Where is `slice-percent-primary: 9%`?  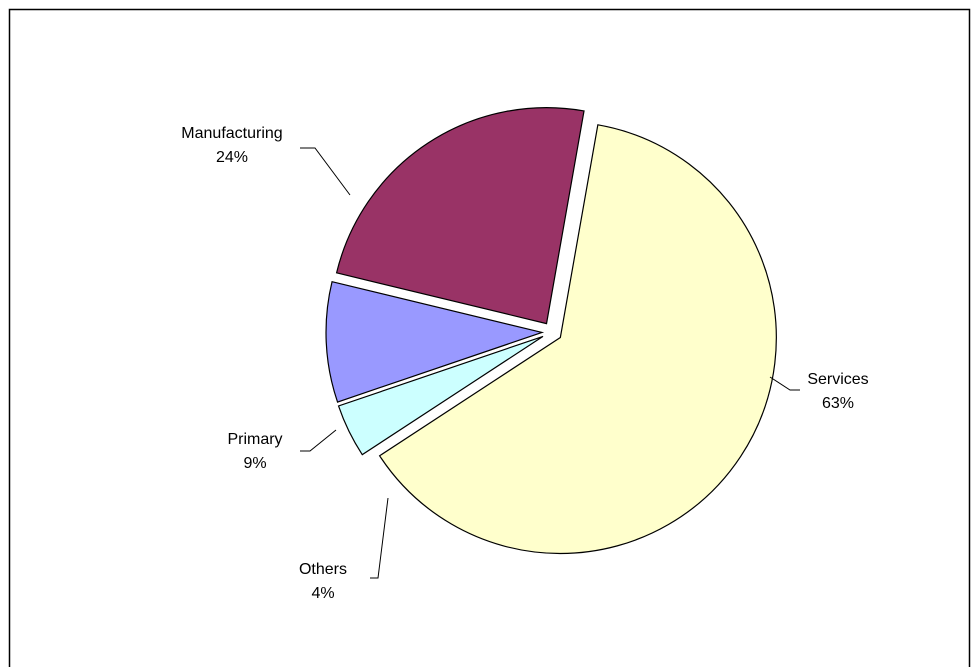 slice-percent-primary: 9% is located at coordinates (254, 463).